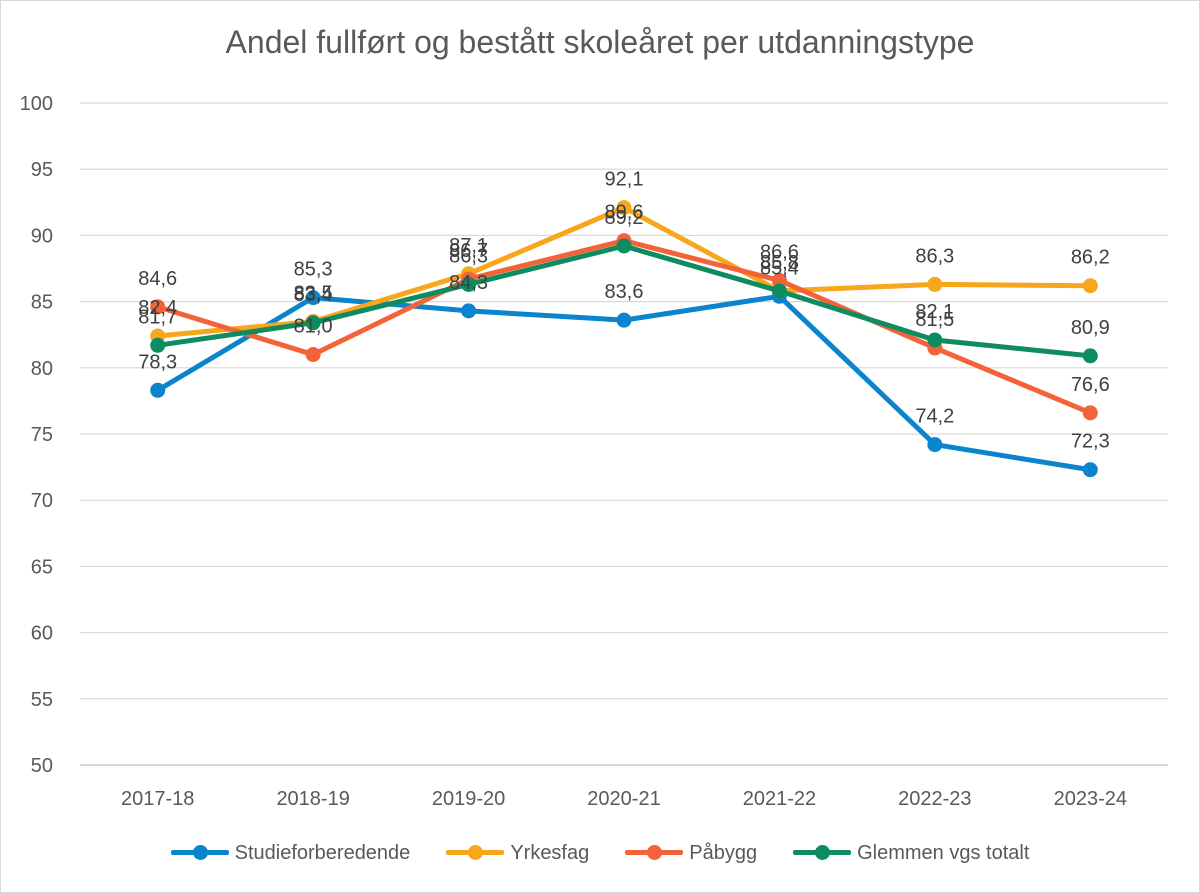 The height and width of the screenshot is (893, 1200). Describe the element at coordinates (468, 251) in the screenshot. I see `data-label: 86,7` at that location.